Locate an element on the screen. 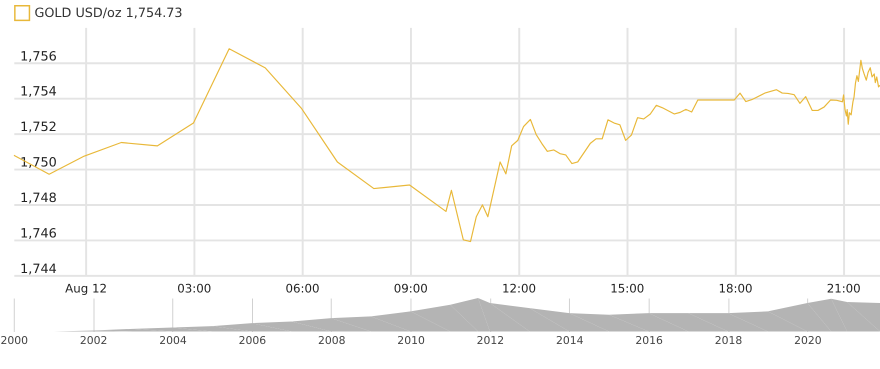 The image size is (880, 369). x-tick-label: 2018 is located at coordinates (728, 340).